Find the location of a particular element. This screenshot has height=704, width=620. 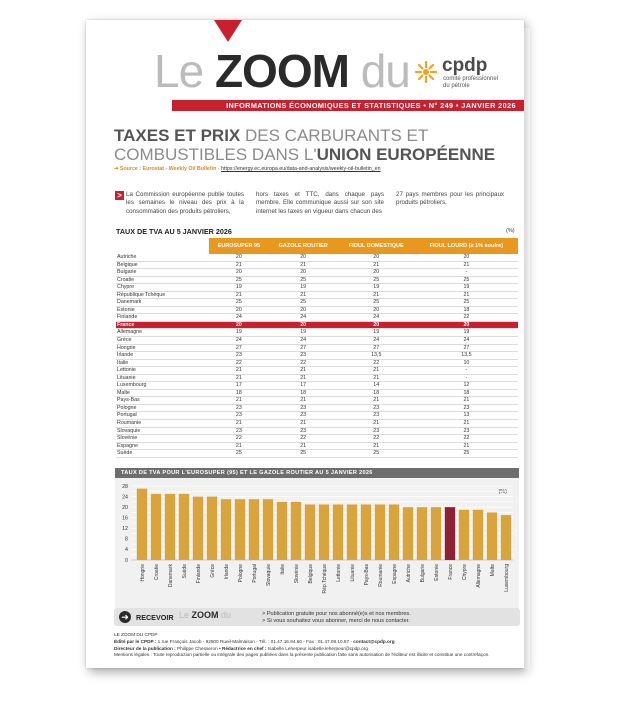

table-unit: (%) is located at coordinates (510, 231).